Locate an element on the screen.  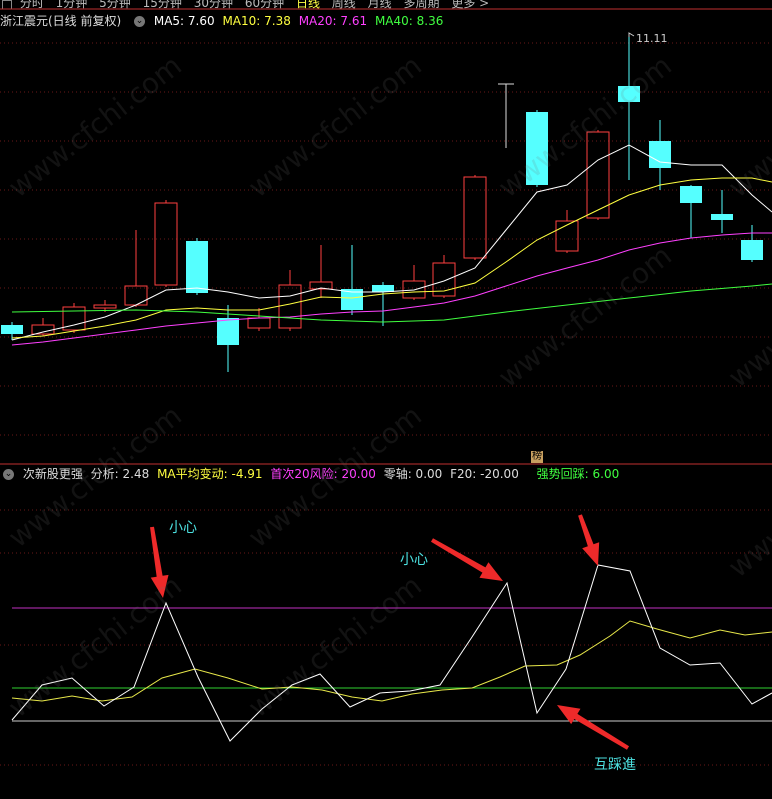
toolbar-icon is located at coordinates (7, 4).